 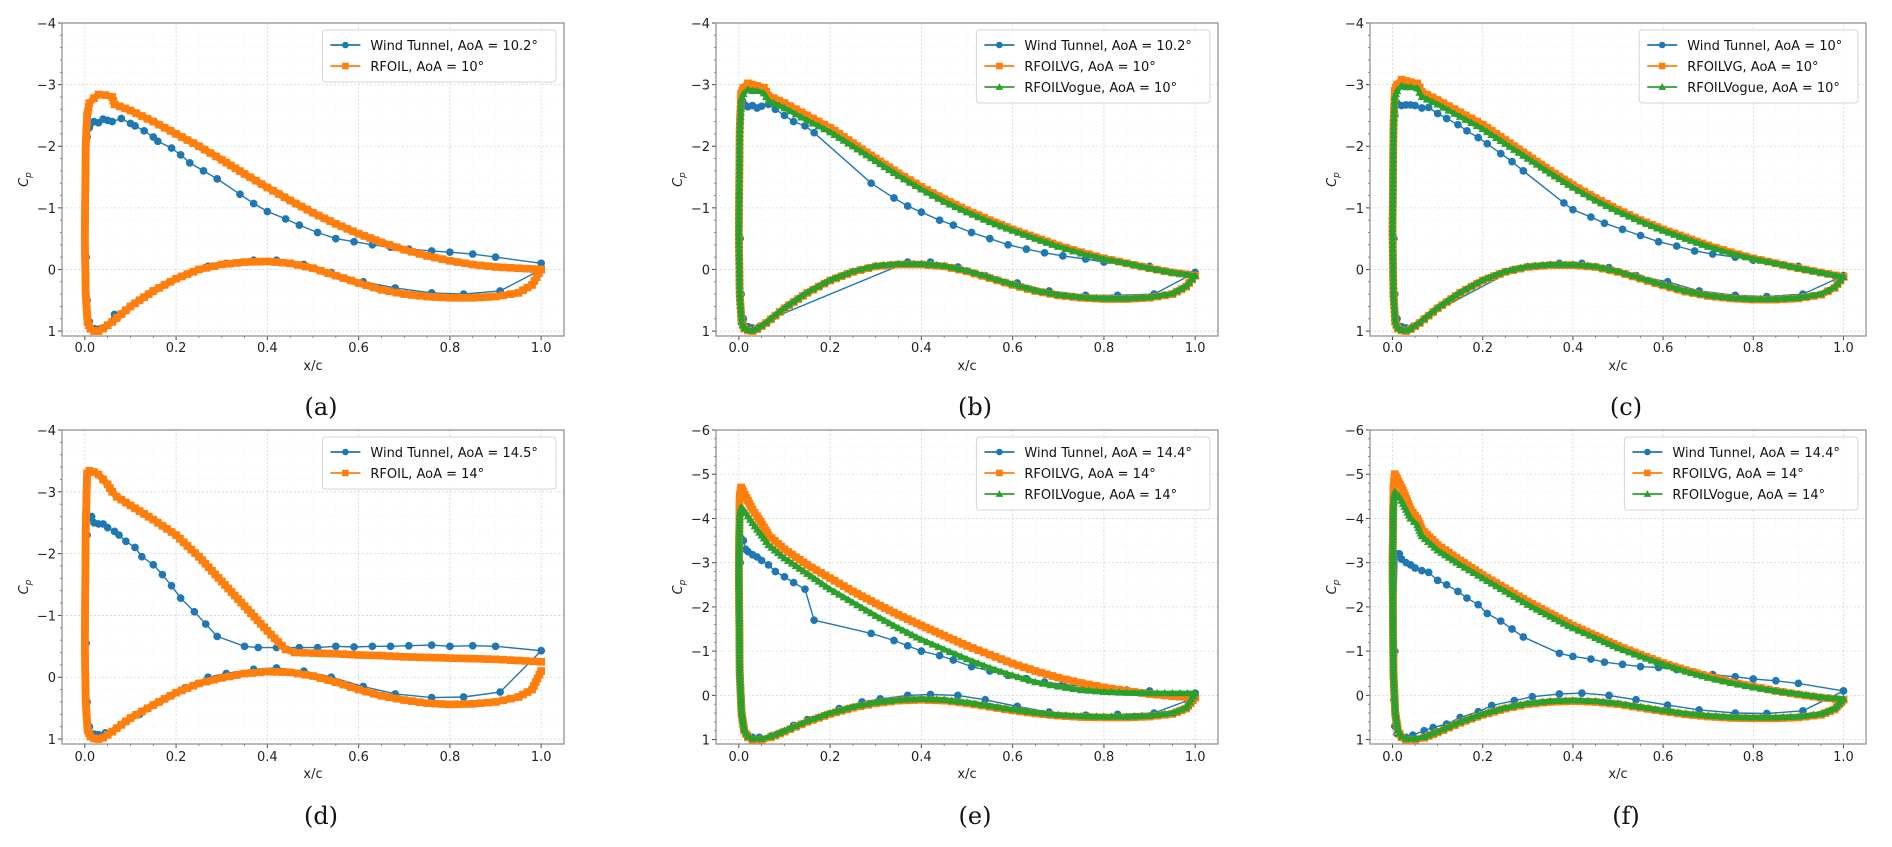 What do you see at coordinates (967, 209) in the screenshot?
I see `series-rfoil-vogue` at bounding box center [967, 209].